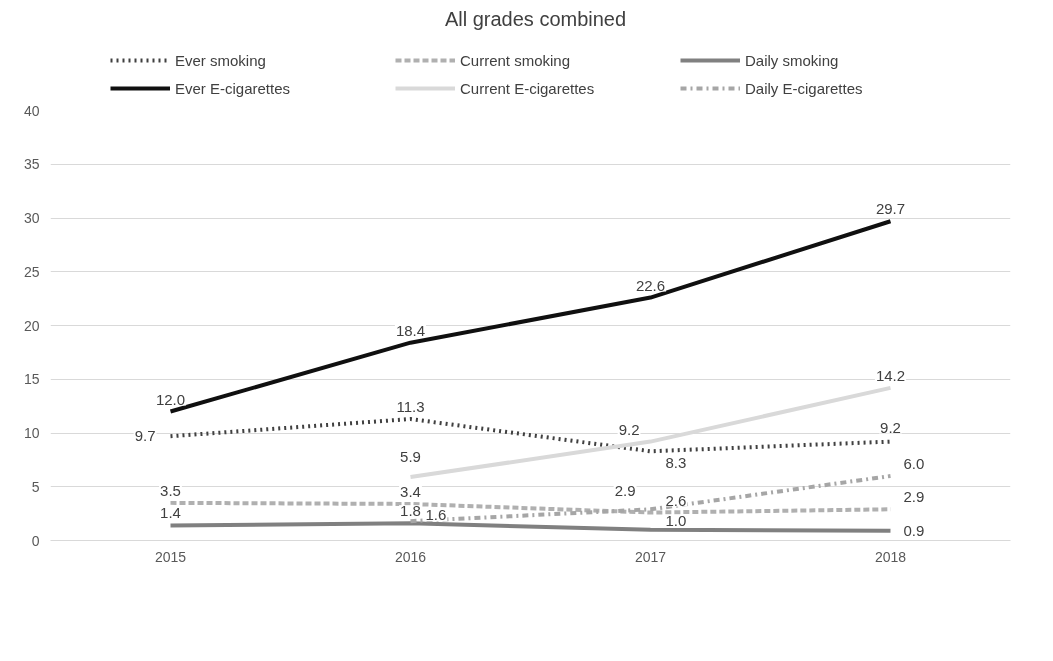 The width and height of the screenshot is (1053, 661). Describe the element at coordinates (890, 375) in the screenshot. I see `data-label: 14.2` at that location.